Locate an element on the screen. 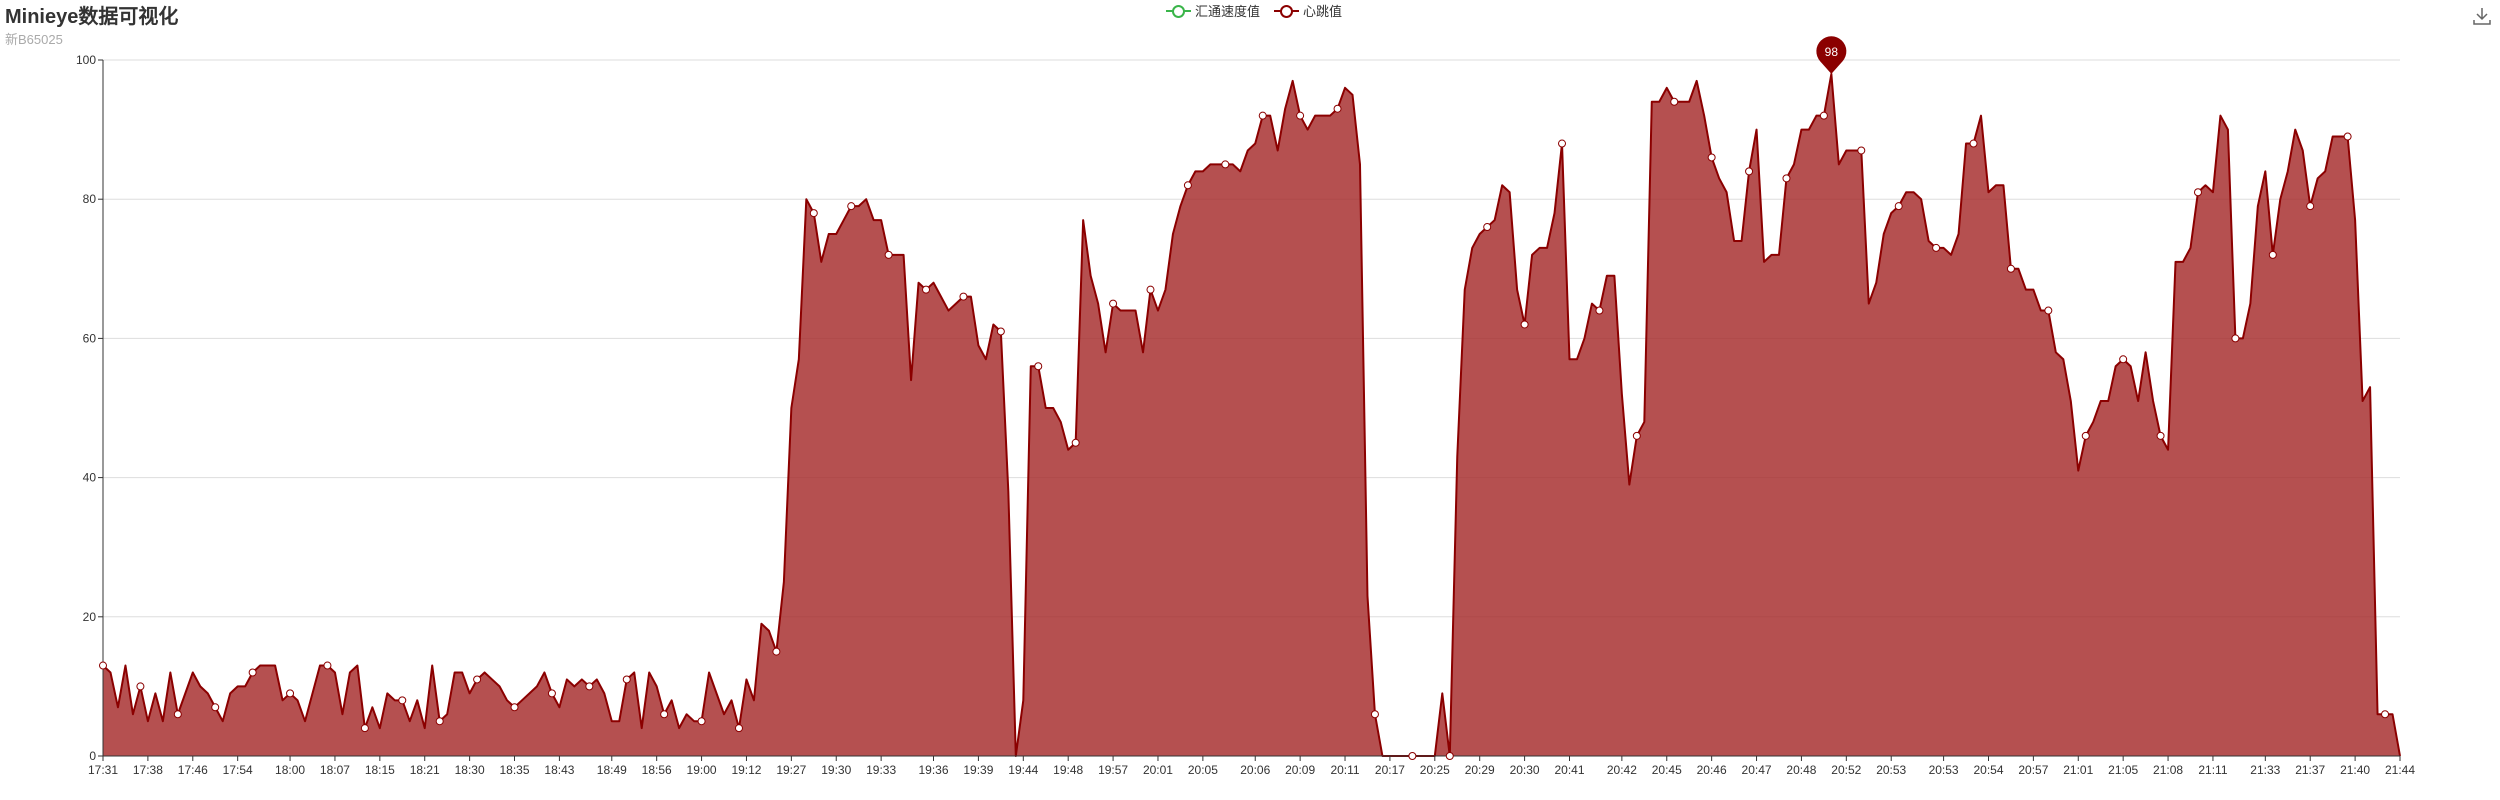 Image resolution: width=2500 pixels, height=800 pixels. x-tick-label-25: 20:06 is located at coordinates (1255, 770).